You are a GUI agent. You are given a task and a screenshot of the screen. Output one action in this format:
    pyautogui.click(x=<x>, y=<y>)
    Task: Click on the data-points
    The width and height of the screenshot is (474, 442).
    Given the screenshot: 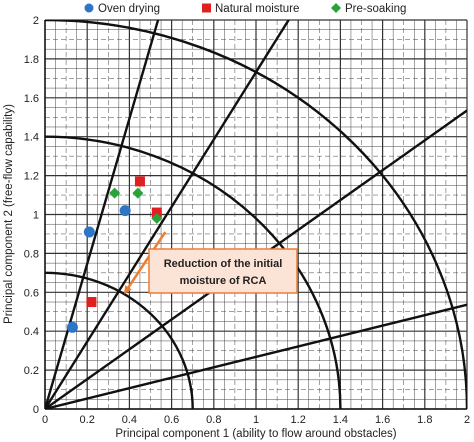 What is the action you would take?
    pyautogui.click(x=114, y=254)
    